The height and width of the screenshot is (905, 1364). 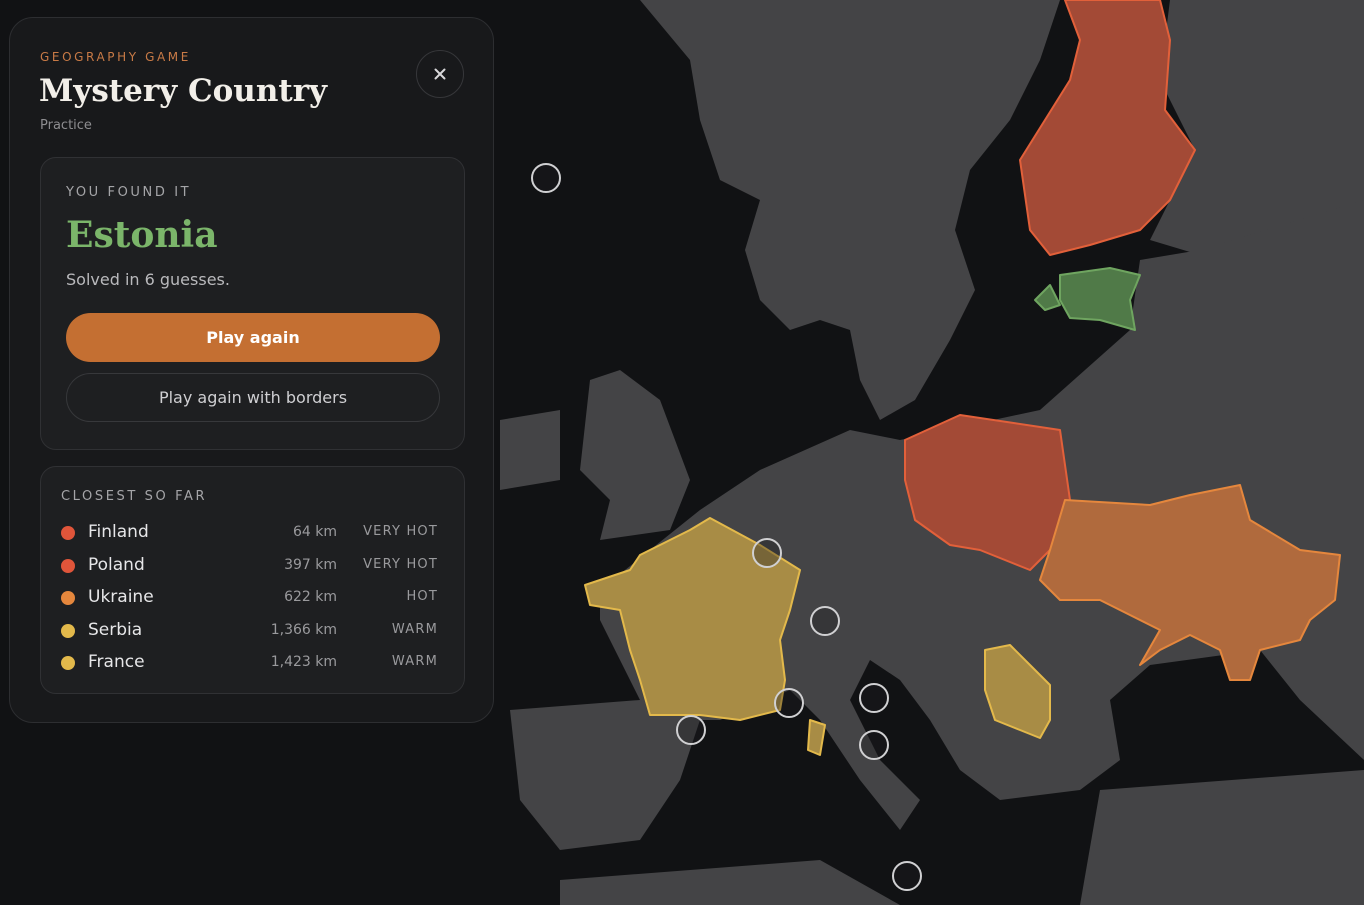 I want to click on guess-distance: 1,366 km, so click(x=303, y=629).